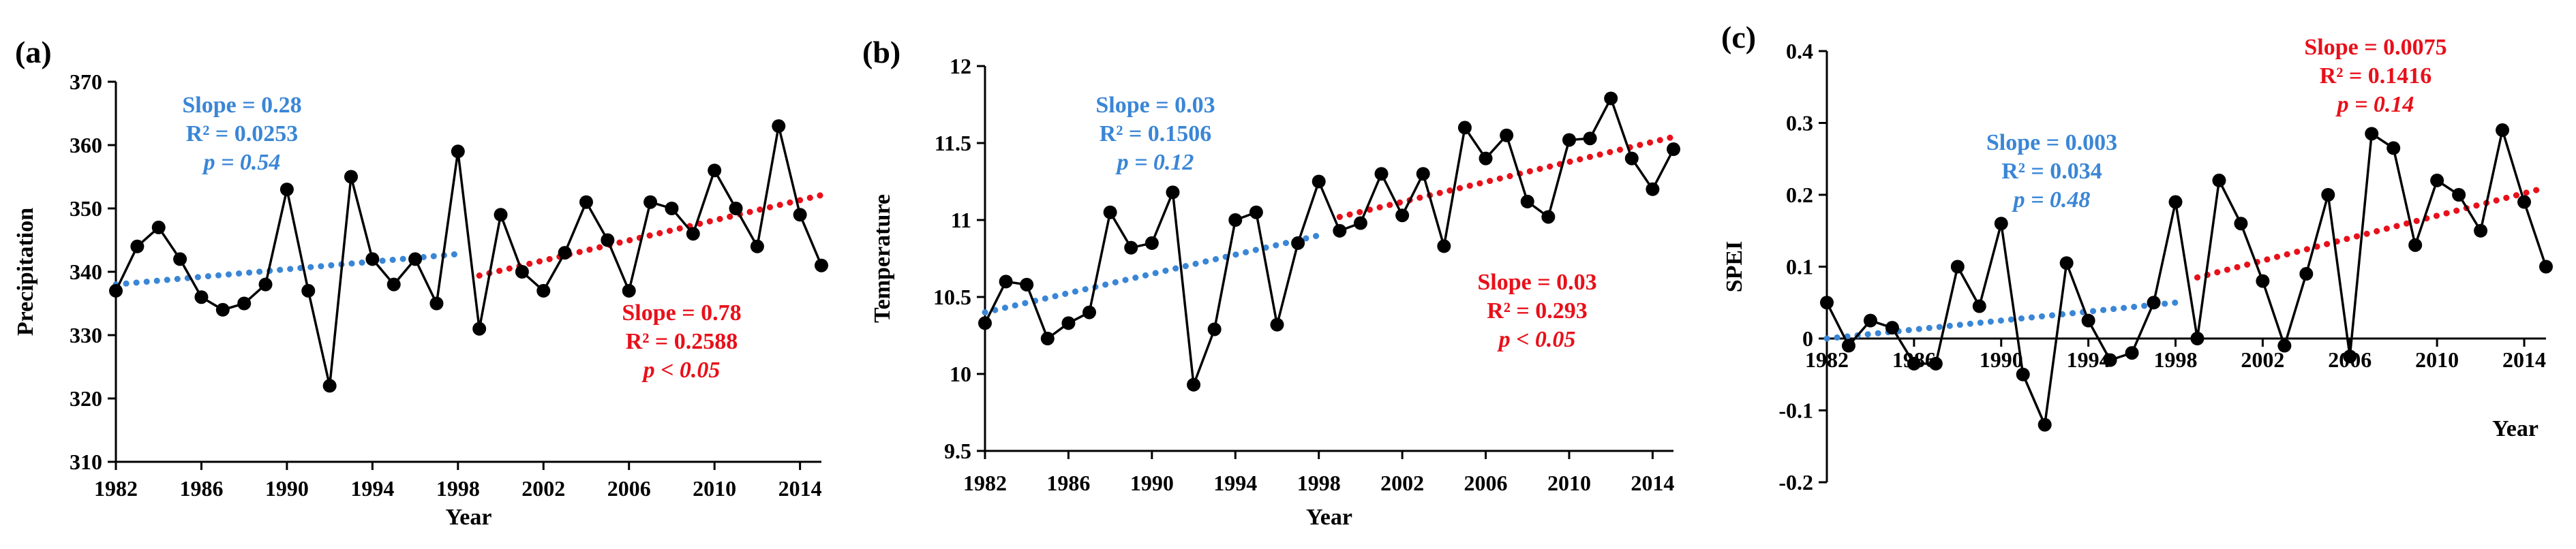  What do you see at coordinates (86, 81) in the screenshot?
I see `y-tick-label: 370` at bounding box center [86, 81].